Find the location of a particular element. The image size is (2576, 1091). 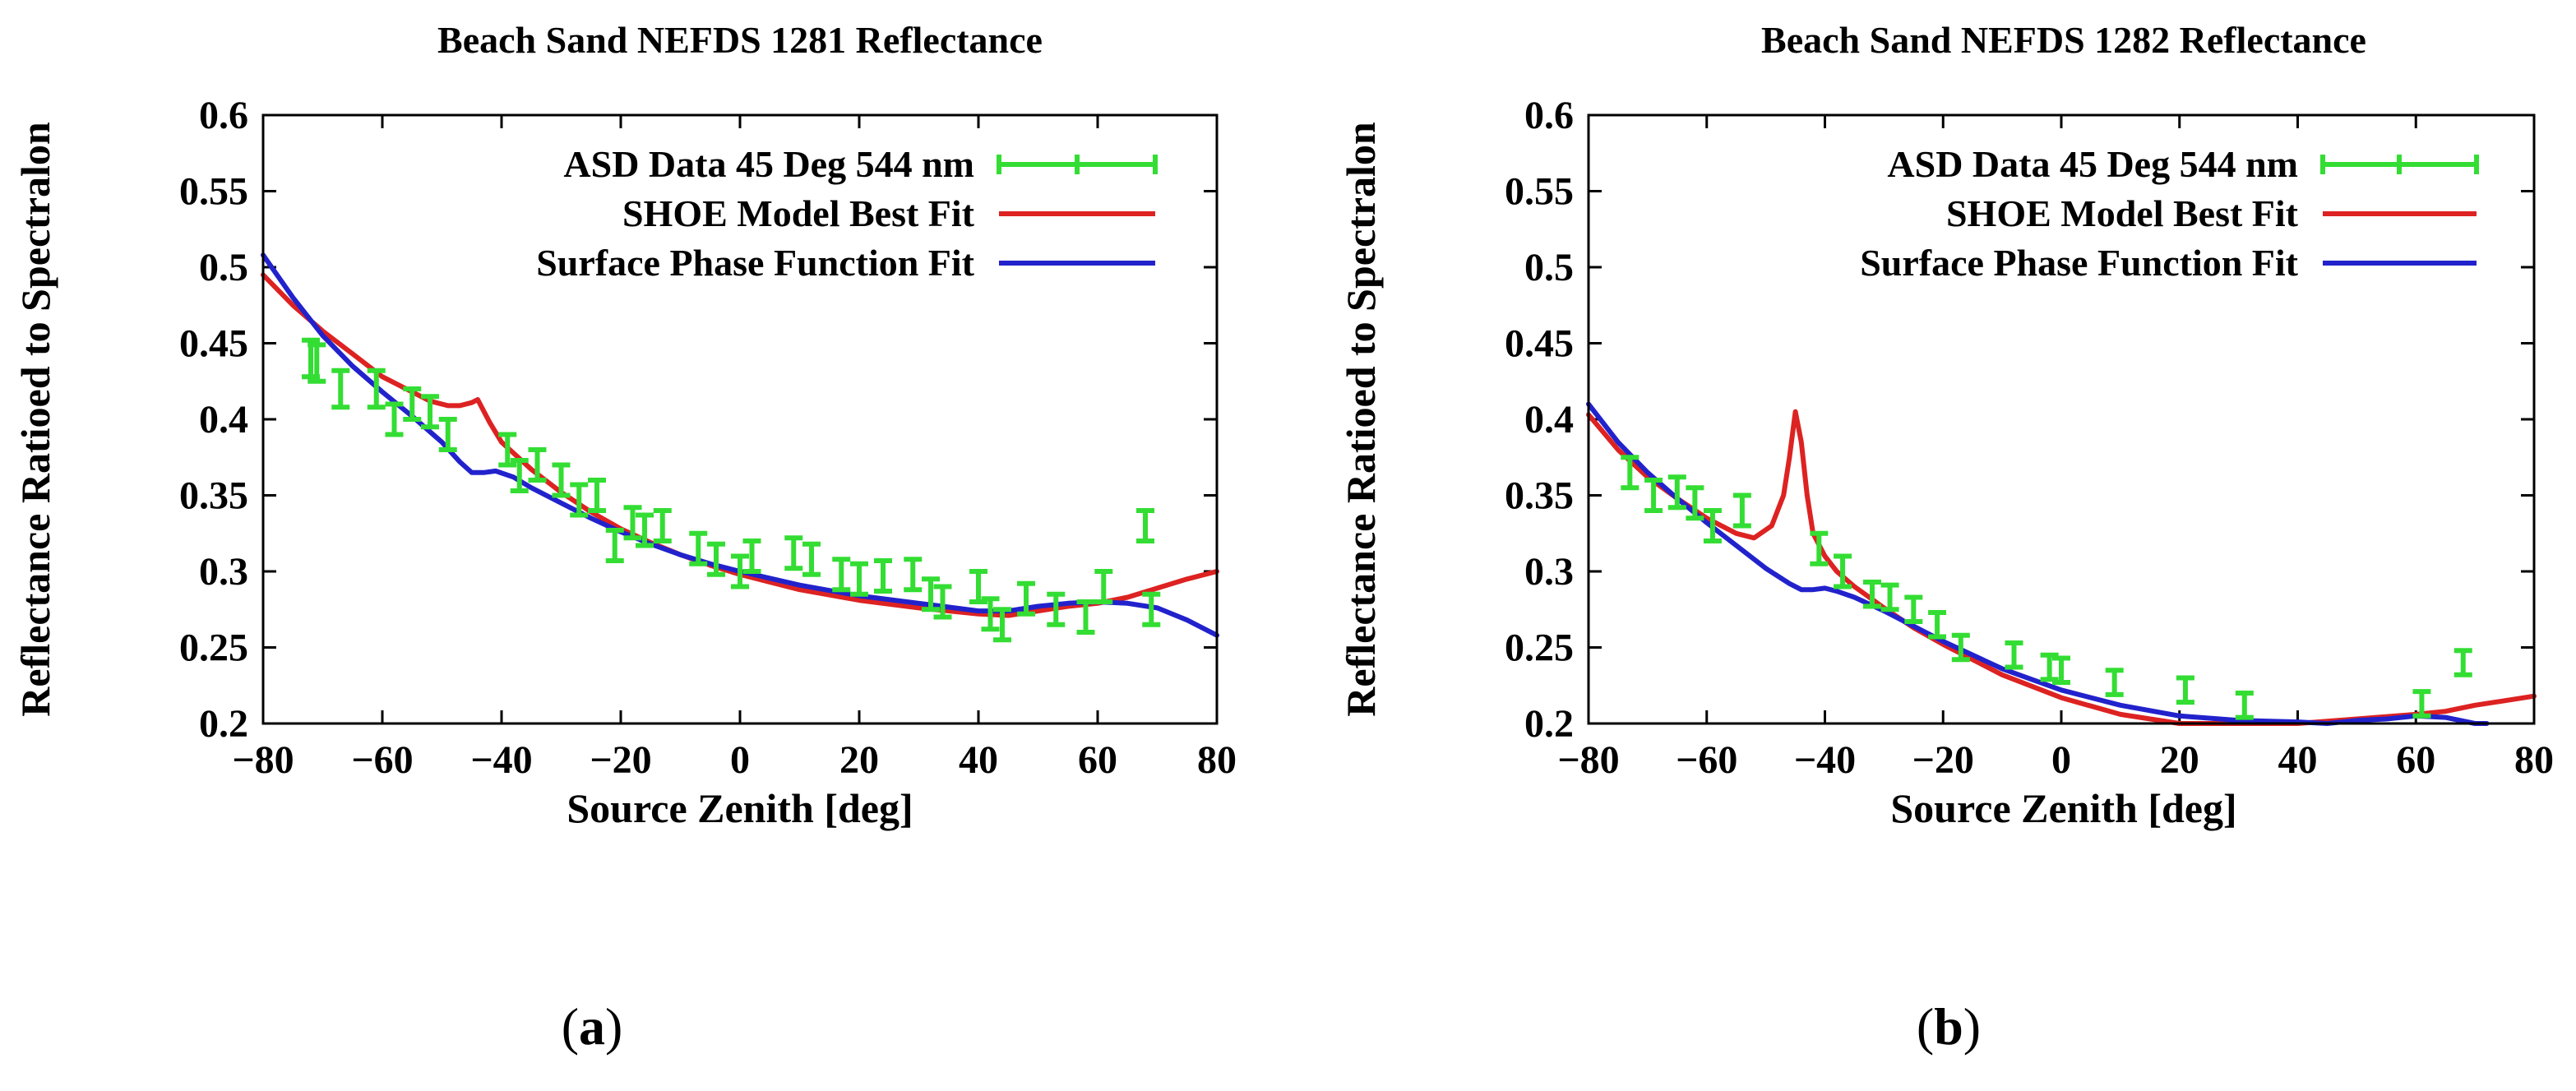

chart-a-xtick-label: 20 is located at coordinates (859, 760).